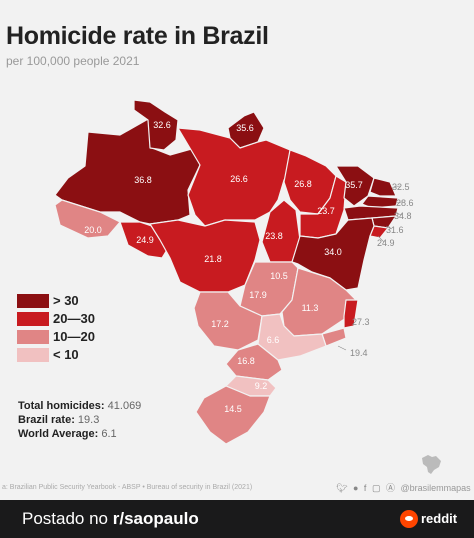 Image resolution: width=474 pixels, height=538 pixels. Describe the element at coordinates (109, 434) in the screenshot. I see `stat-world-value: 6.1` at that location.